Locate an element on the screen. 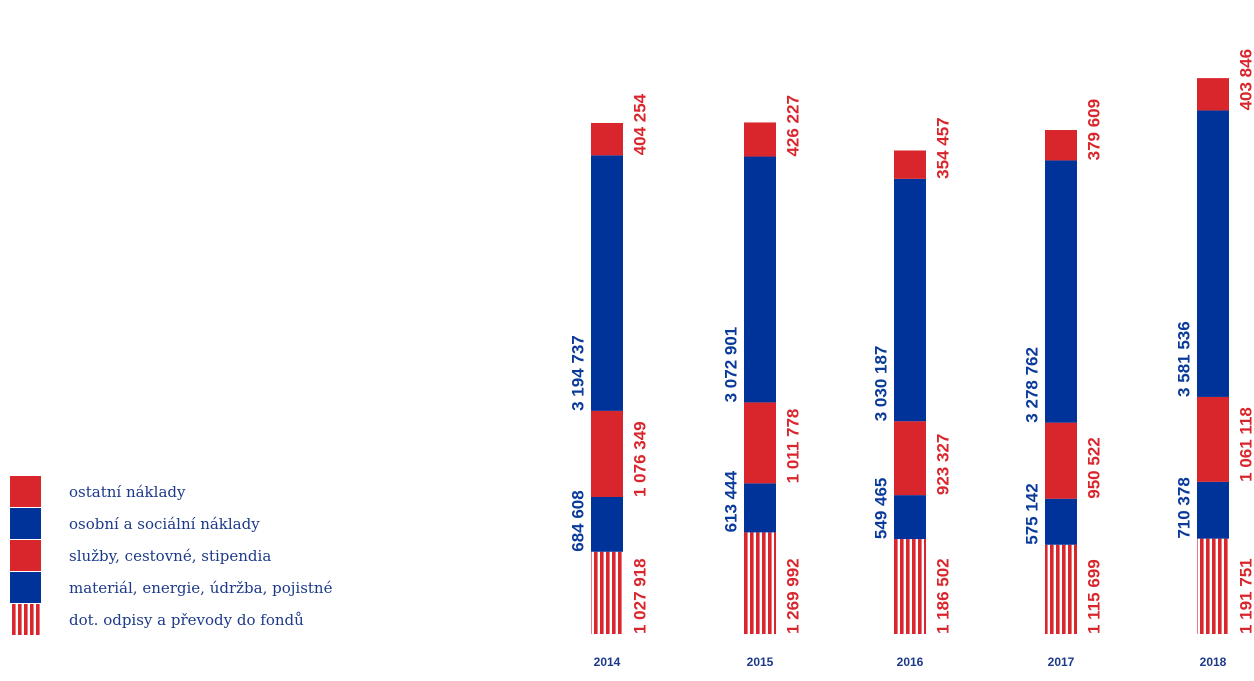 The width and height of the screenshot is (1254, 681). value-label-2015-1: 1 269 992 is located at coordinates (792, 596).